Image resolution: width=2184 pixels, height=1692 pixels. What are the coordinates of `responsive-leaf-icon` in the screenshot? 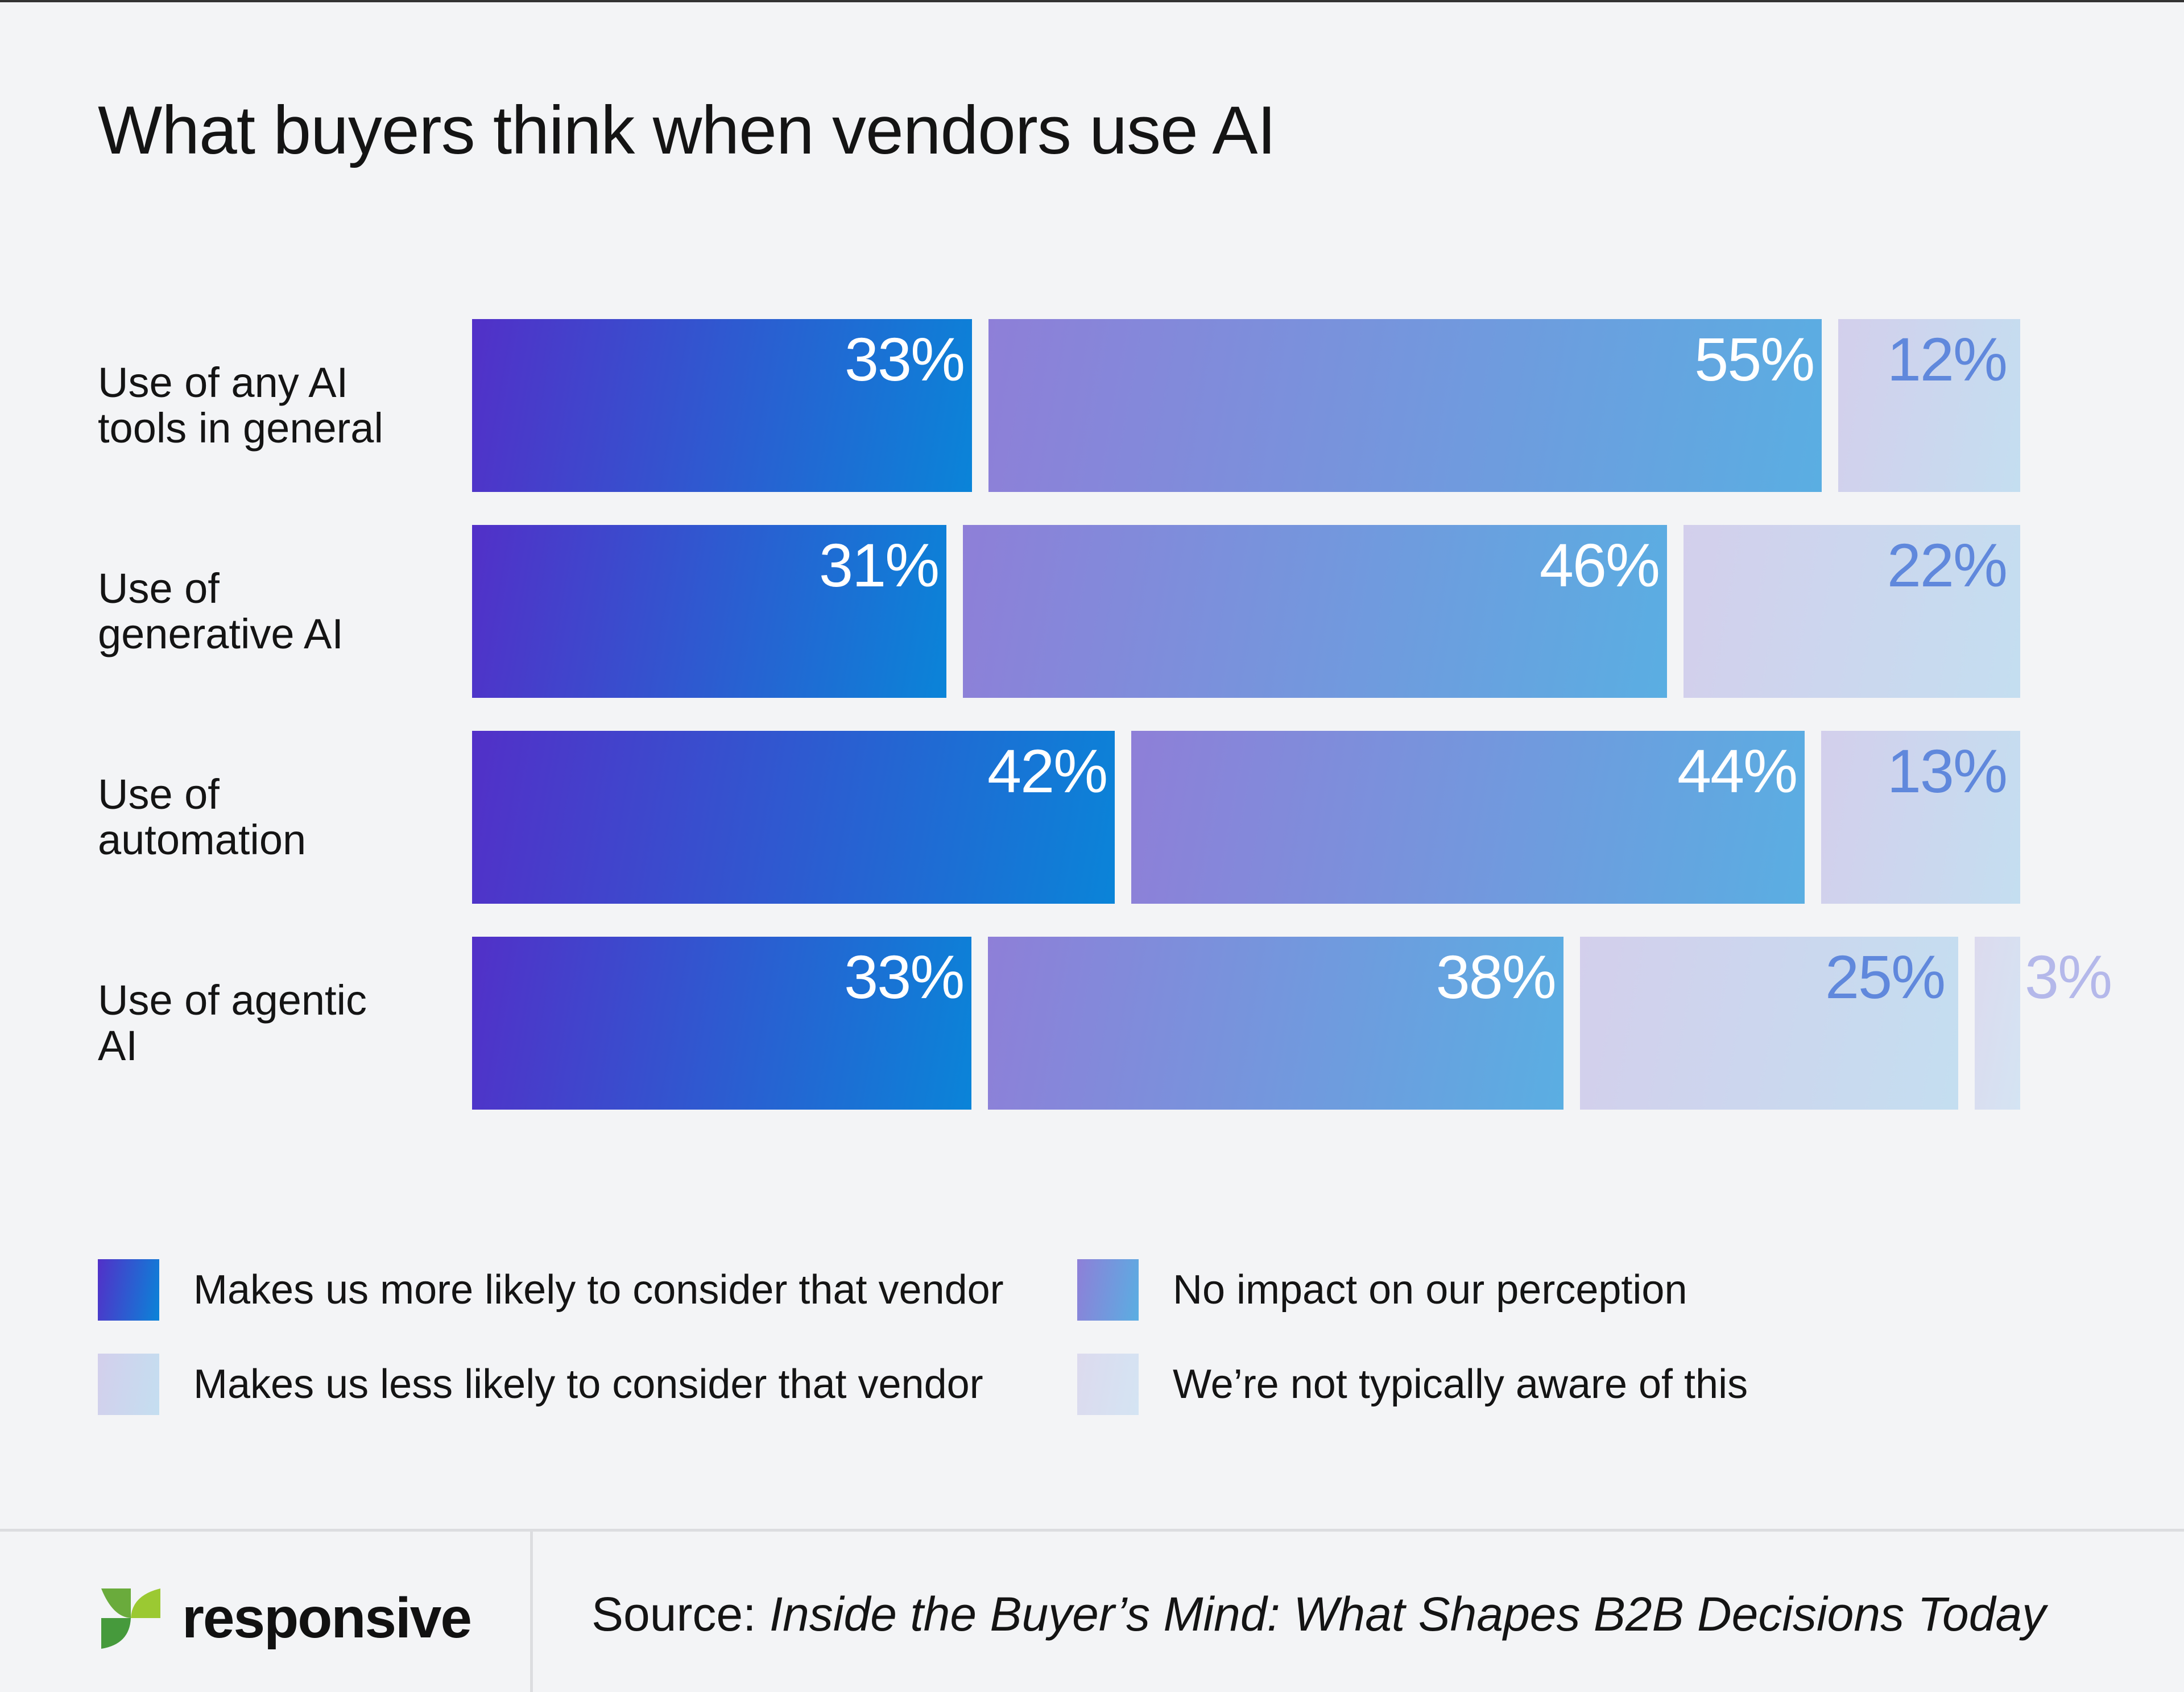 It's located at (130, 1618).